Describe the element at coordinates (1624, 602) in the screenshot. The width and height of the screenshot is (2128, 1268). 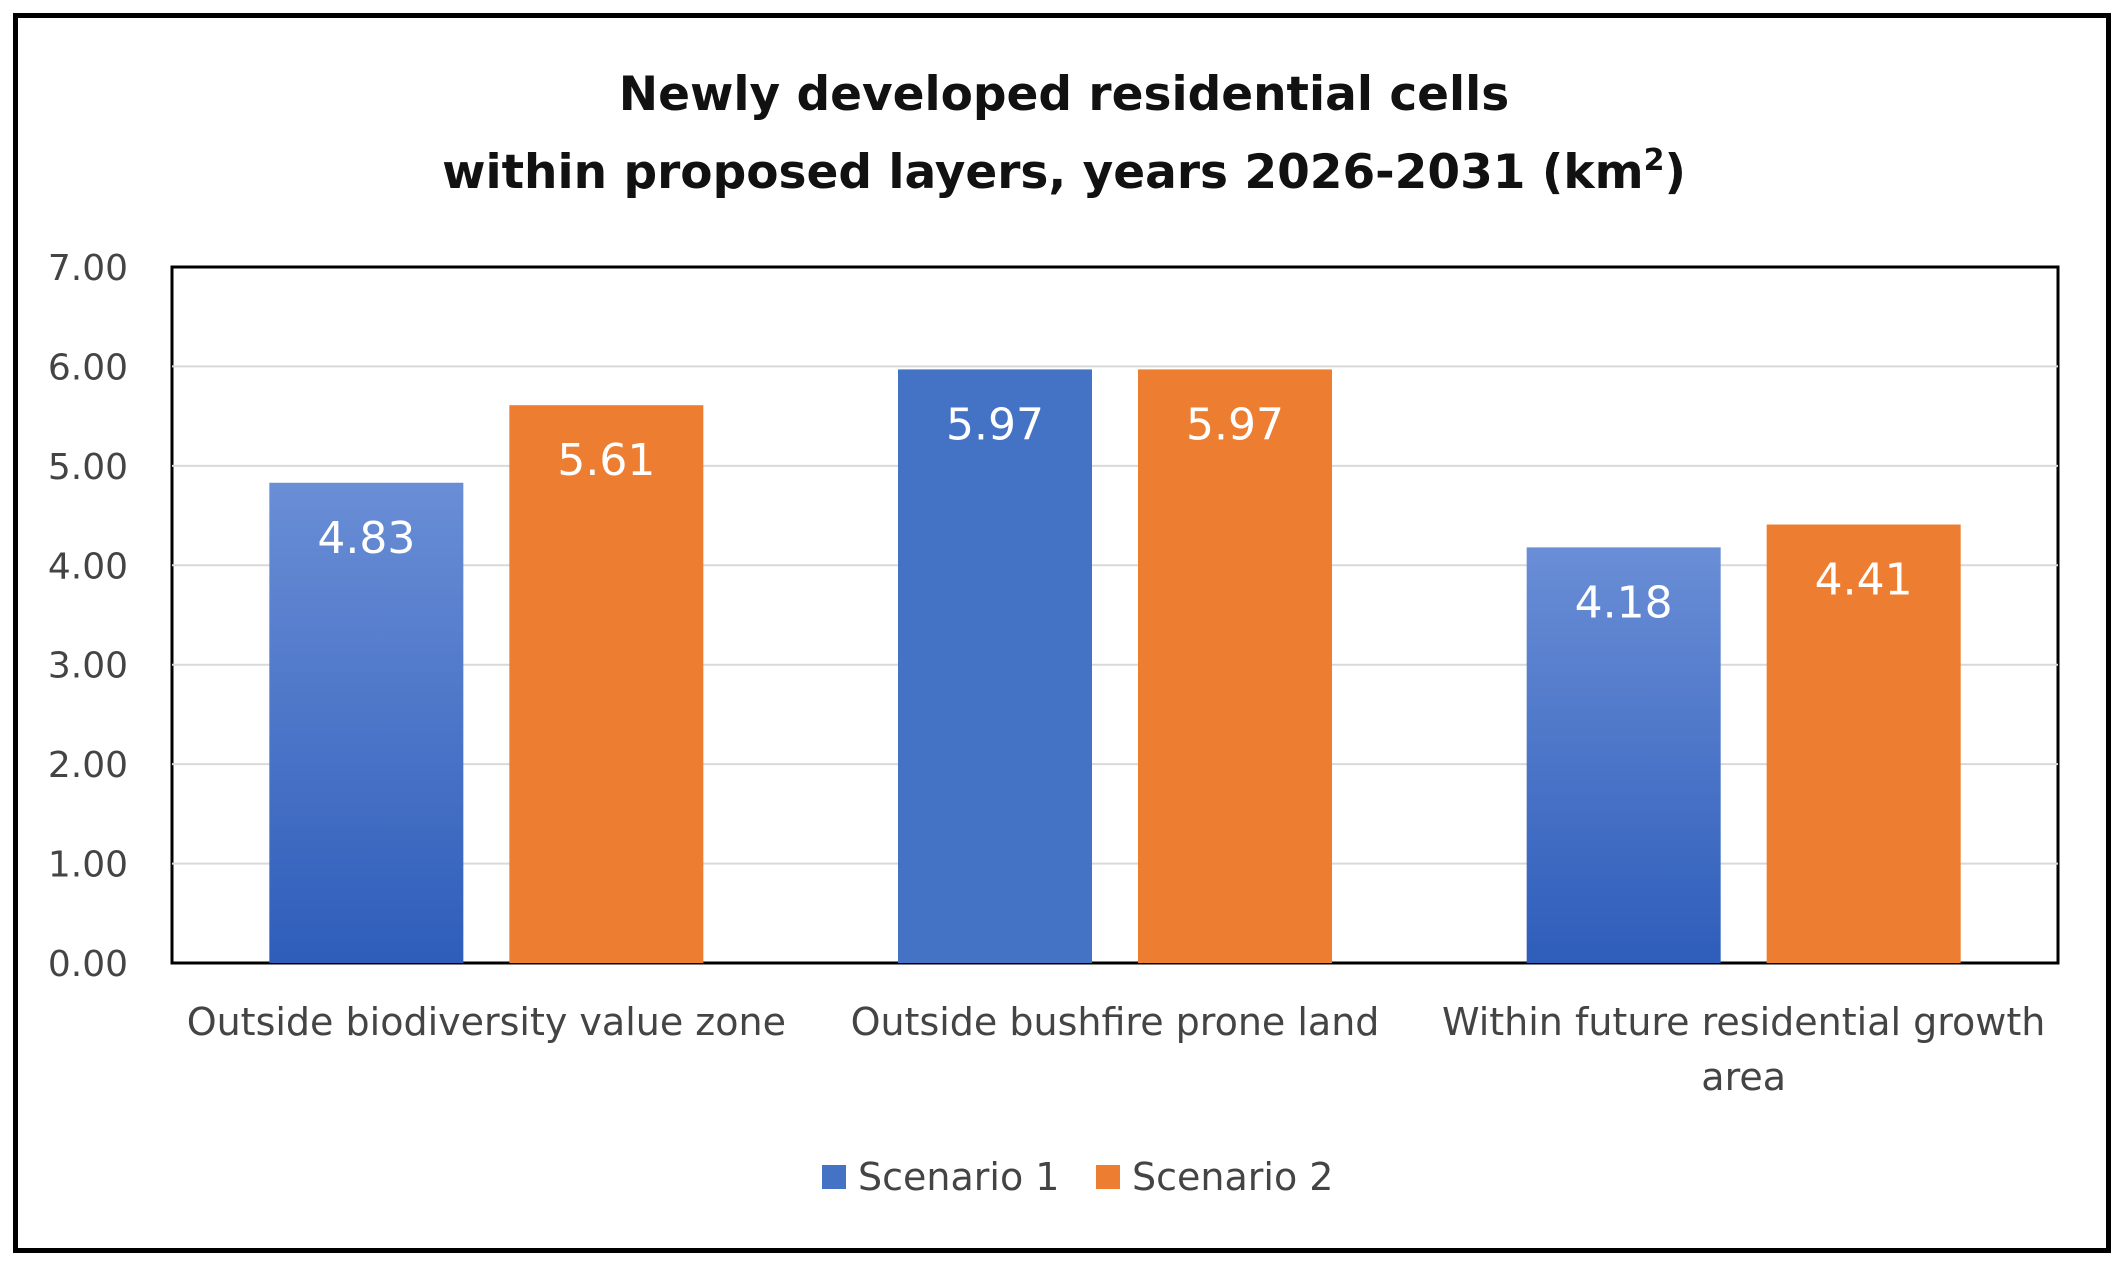
I see `data-label: 4.18` at that location.